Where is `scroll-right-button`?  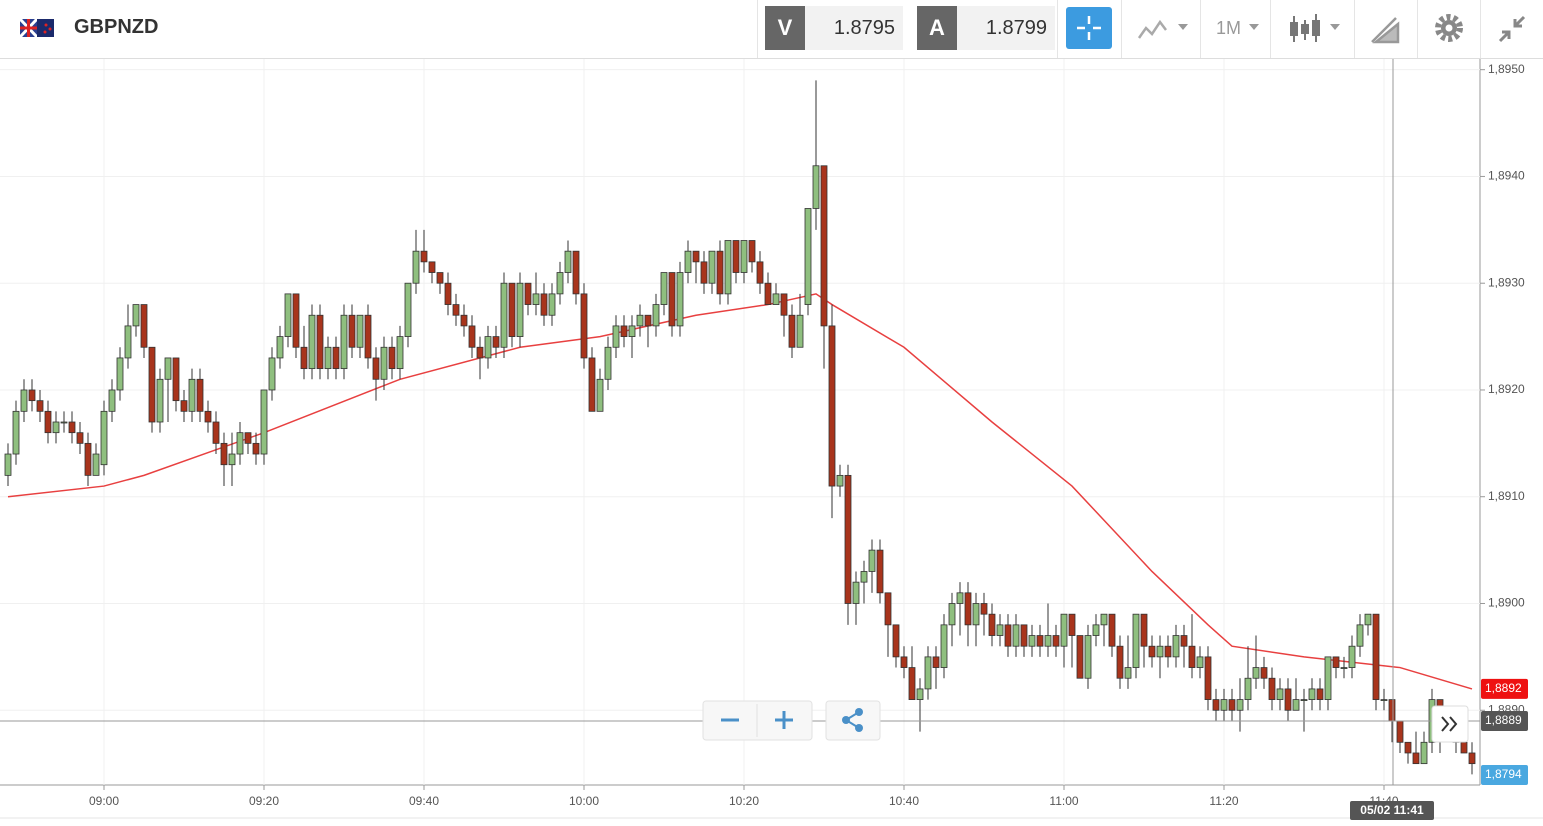
scroll-right-button is located at coordinates (1450, 724).